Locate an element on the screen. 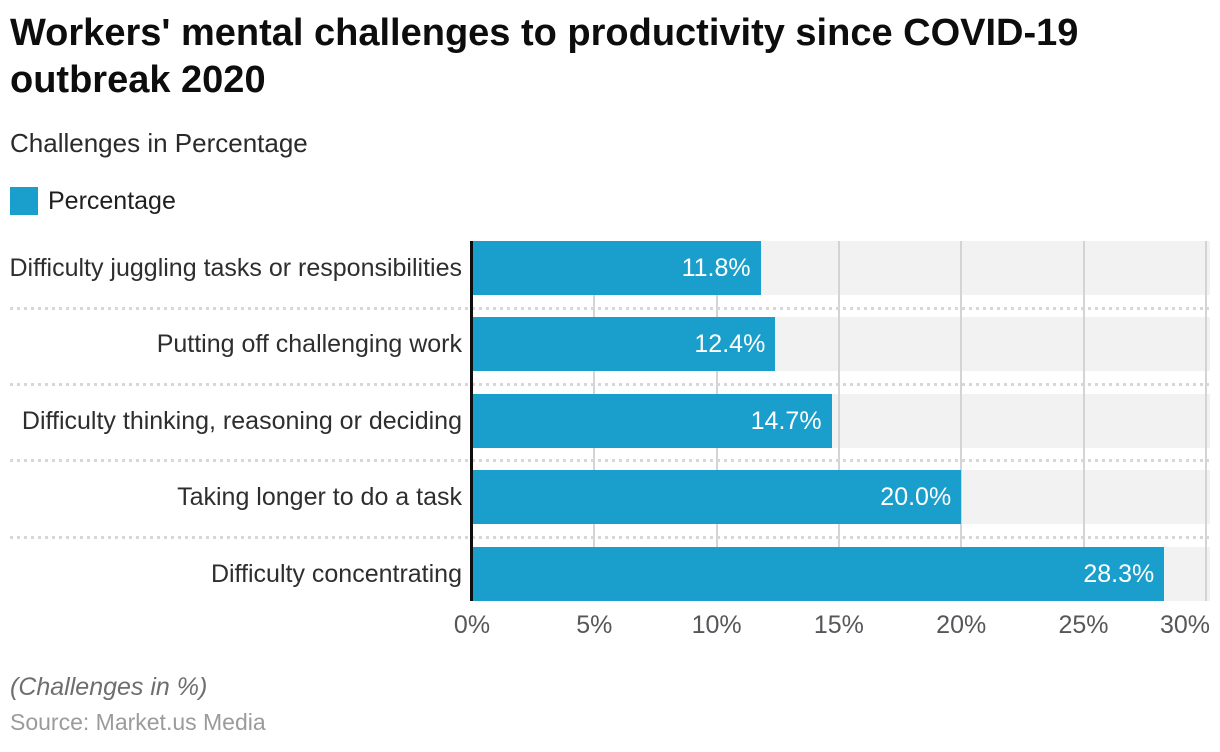  x-tick-label: 25% is located at coordinates (1083, 625).